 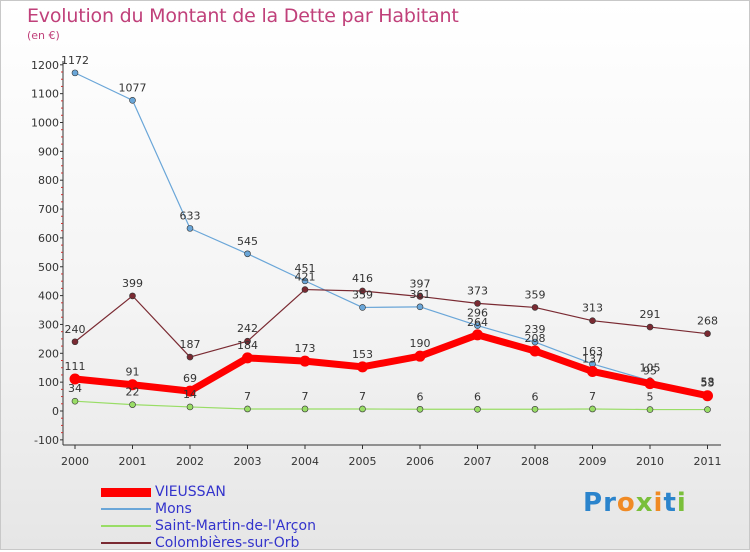 I want to click on x-tick-label: 2004, so click(x=305, y=461).